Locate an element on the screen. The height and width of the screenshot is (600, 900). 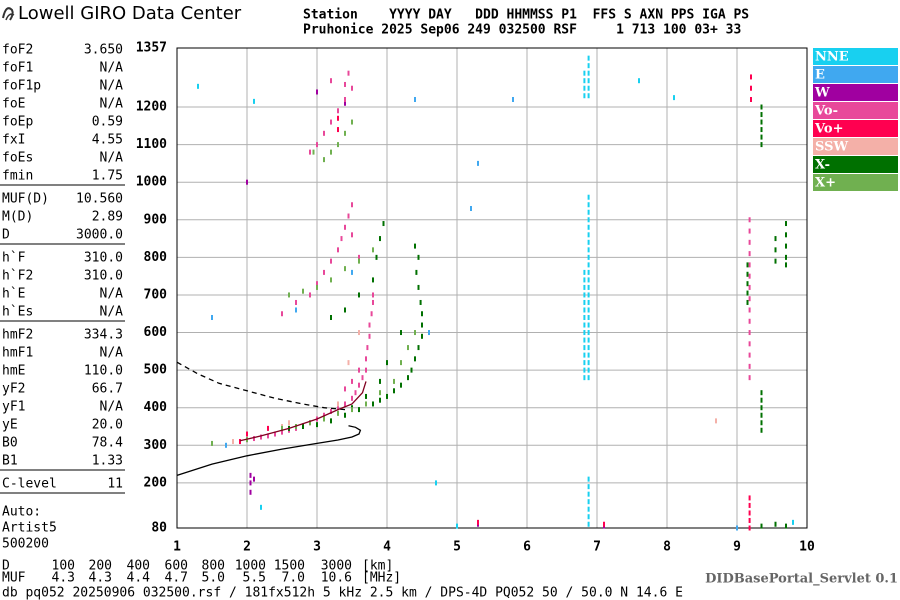
parameter-value: 3.650 is located at coordinates (103, 50).